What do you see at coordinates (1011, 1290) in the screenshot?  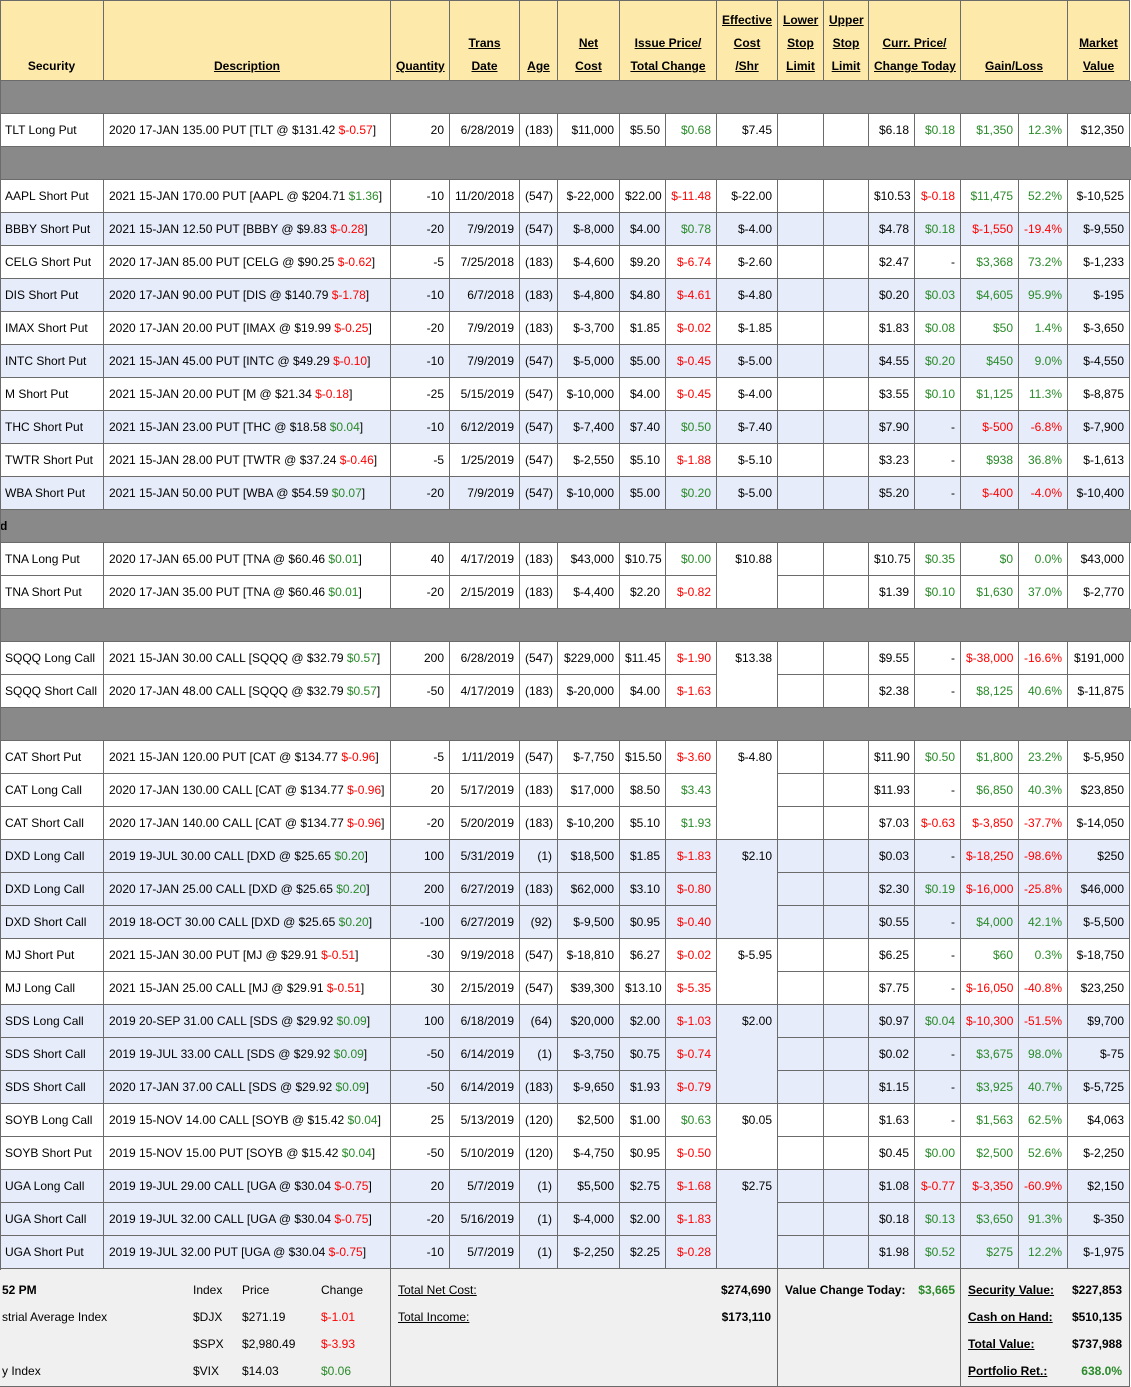 I see `summary-label: Security Value:` at bounding box center [1011, 1290].